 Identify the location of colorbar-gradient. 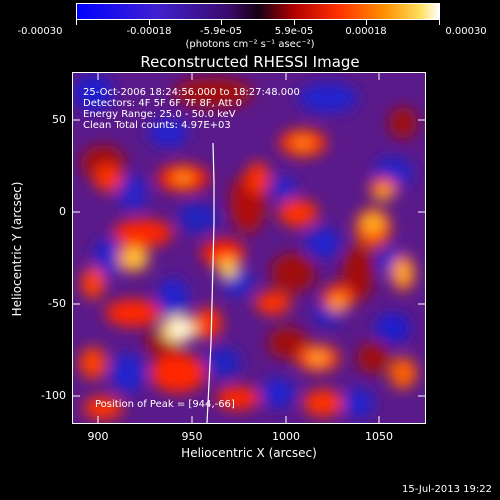
(258, 11).